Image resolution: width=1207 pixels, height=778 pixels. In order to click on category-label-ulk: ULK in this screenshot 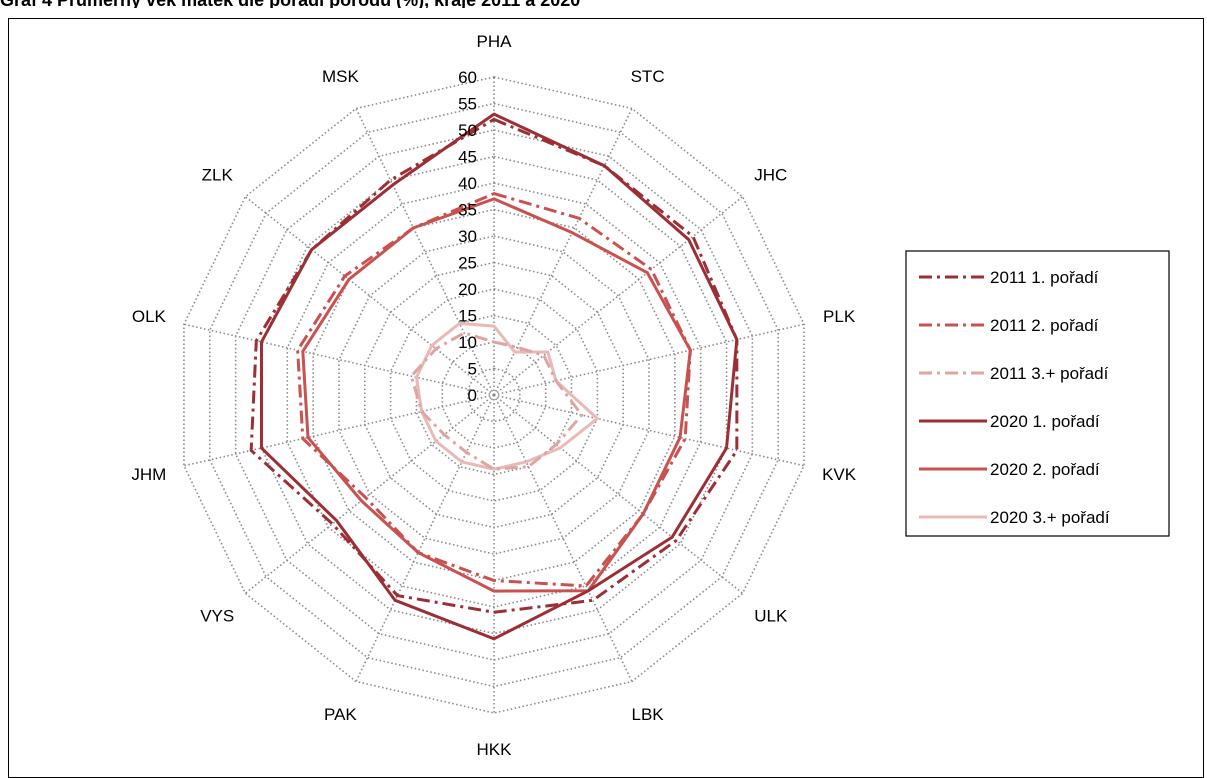, I will do `click(771, 616)`.